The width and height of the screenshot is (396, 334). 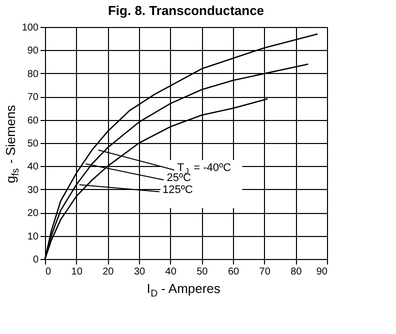 What do you see at coordinates (265, 272) in the screenshot?
I see `x-tick-label: 70` at bounding box center [265, 272].